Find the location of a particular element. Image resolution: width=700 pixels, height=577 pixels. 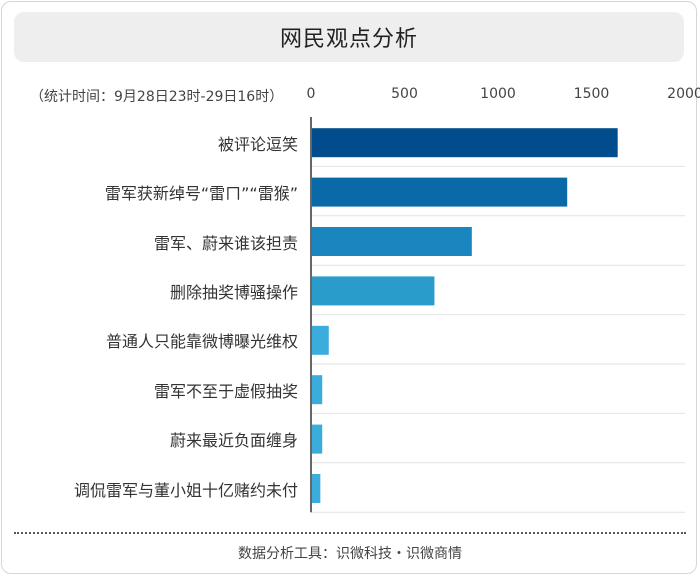

category-label: 调侃雷军与董小姐十亿赌约未付 is located at coordinates (185, 490).